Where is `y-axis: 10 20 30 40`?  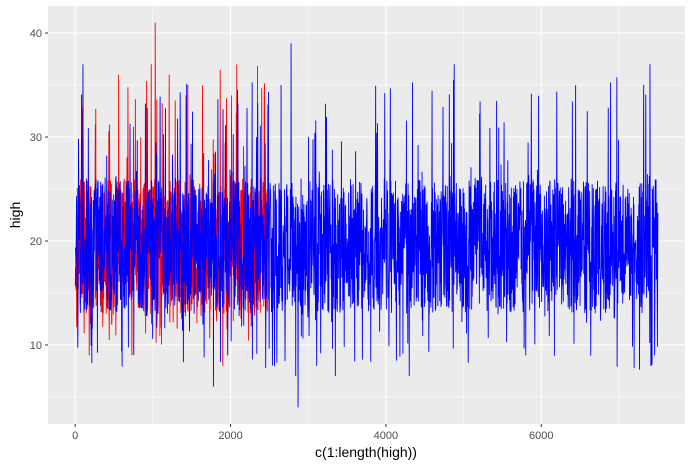 y-axis: 10 20 30 40 is located at coordinates (39, 190).